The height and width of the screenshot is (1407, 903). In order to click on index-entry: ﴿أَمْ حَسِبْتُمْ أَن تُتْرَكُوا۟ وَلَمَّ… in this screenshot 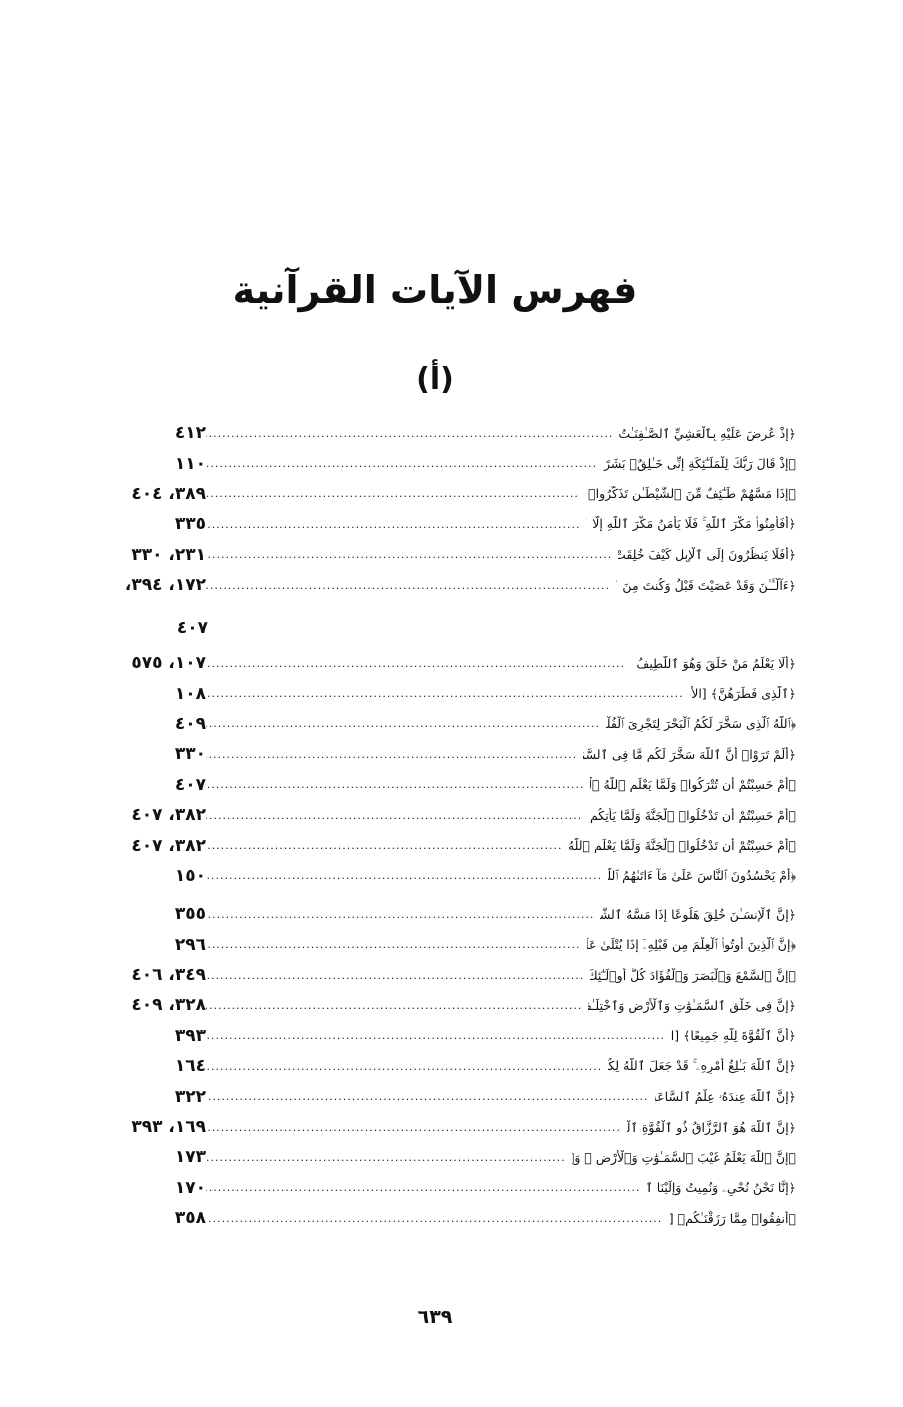, I will do `click(451, 785)`.